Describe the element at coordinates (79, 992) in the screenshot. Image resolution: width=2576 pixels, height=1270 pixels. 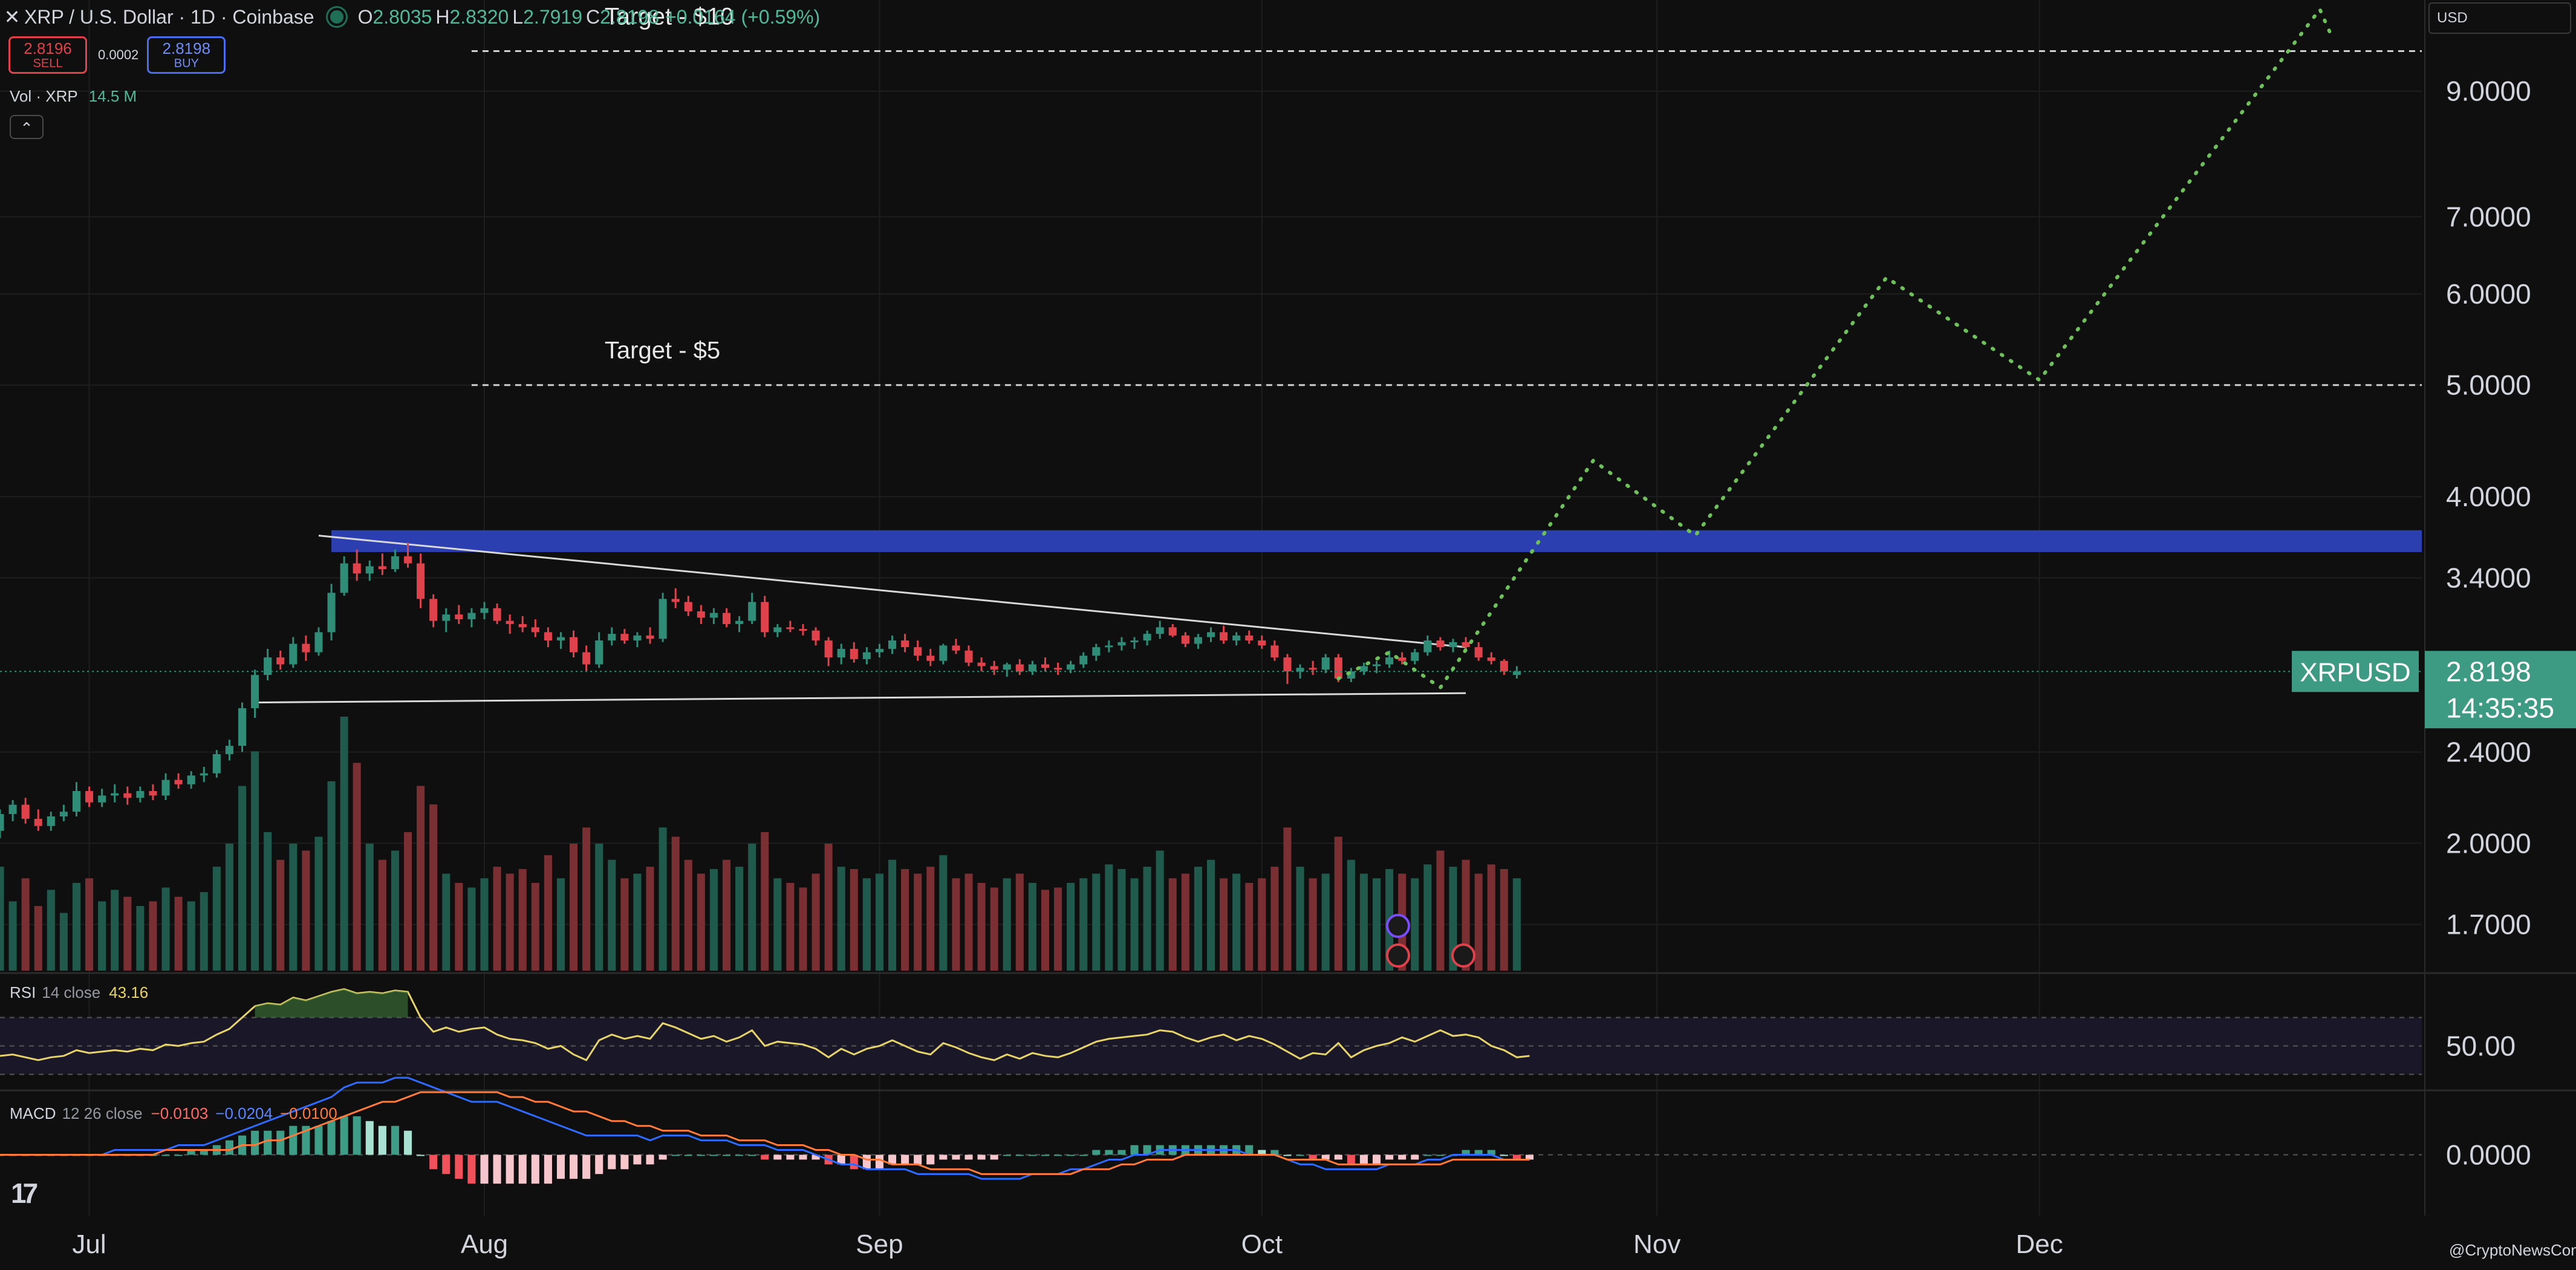
I see `rsi-legend: RSI 14 close 43.16` at that location.